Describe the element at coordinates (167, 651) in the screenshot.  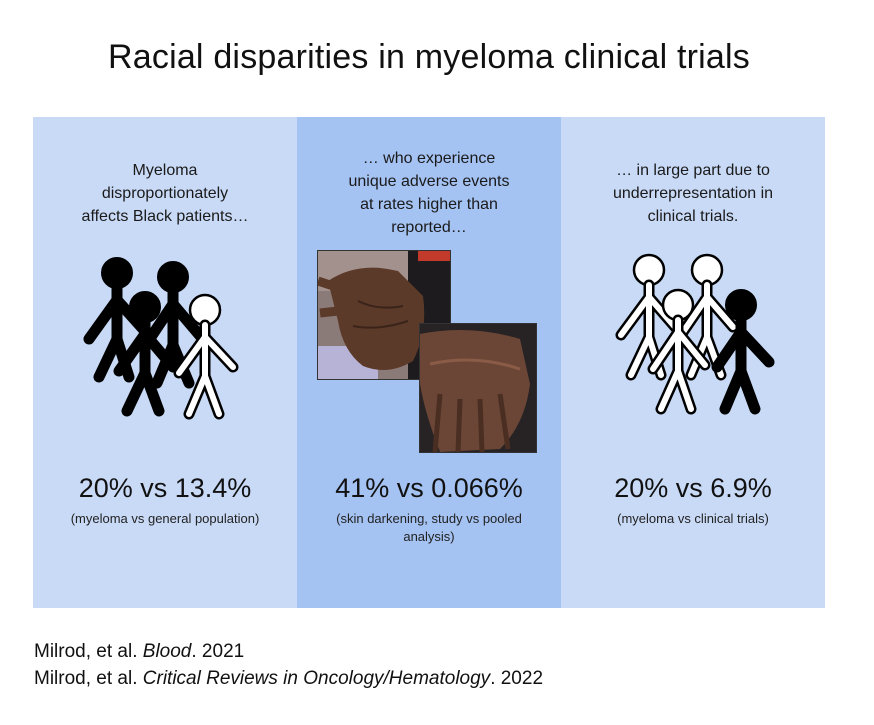
I see `reference-journal: Blood` at that location.